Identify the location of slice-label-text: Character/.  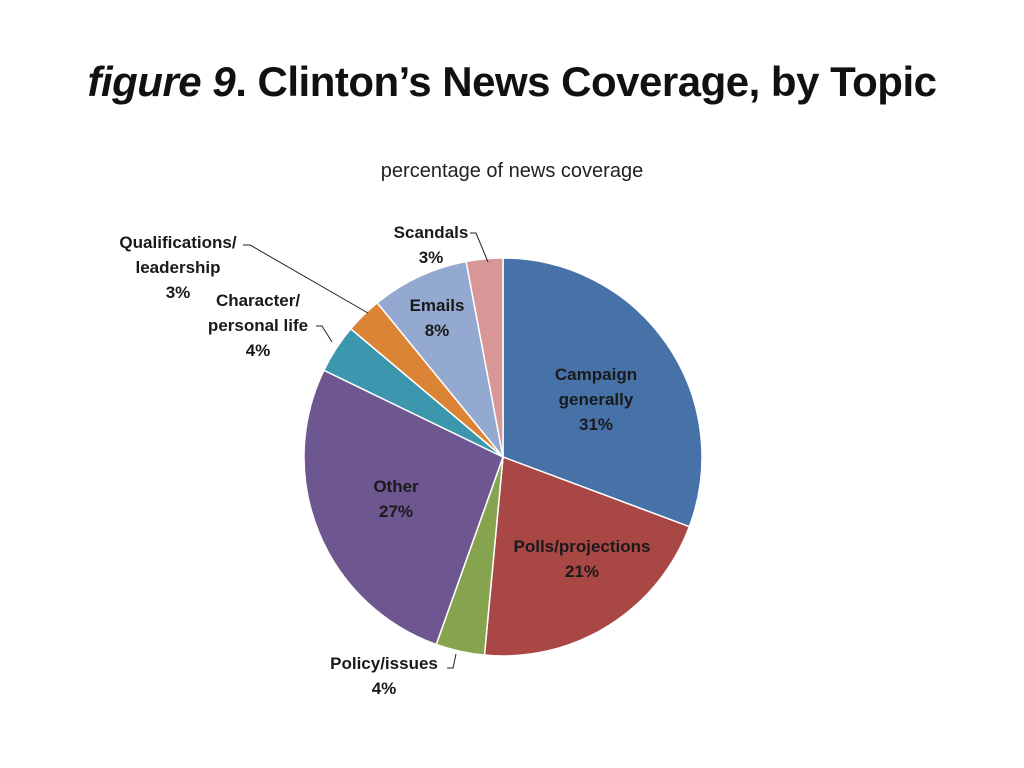
(258, 300).